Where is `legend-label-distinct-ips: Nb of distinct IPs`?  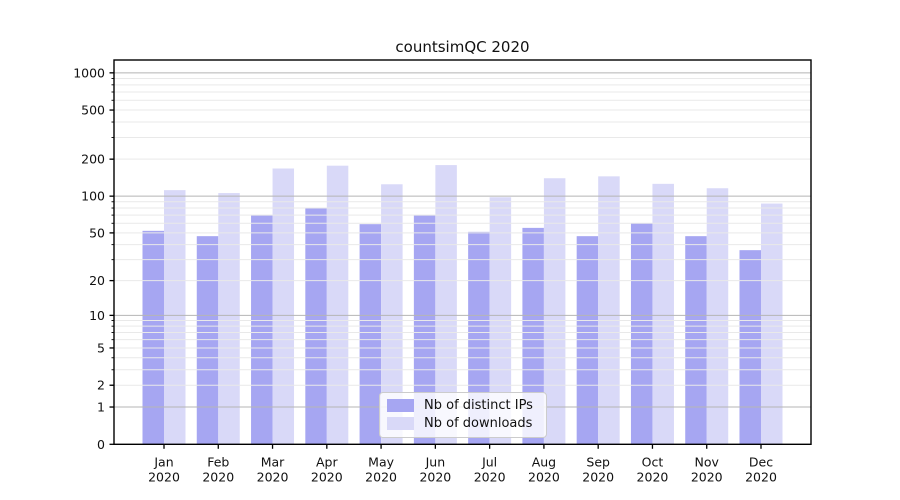 legend-label-distinct-ips: Nb of distinct IPs is located at coordinates (478, 405).